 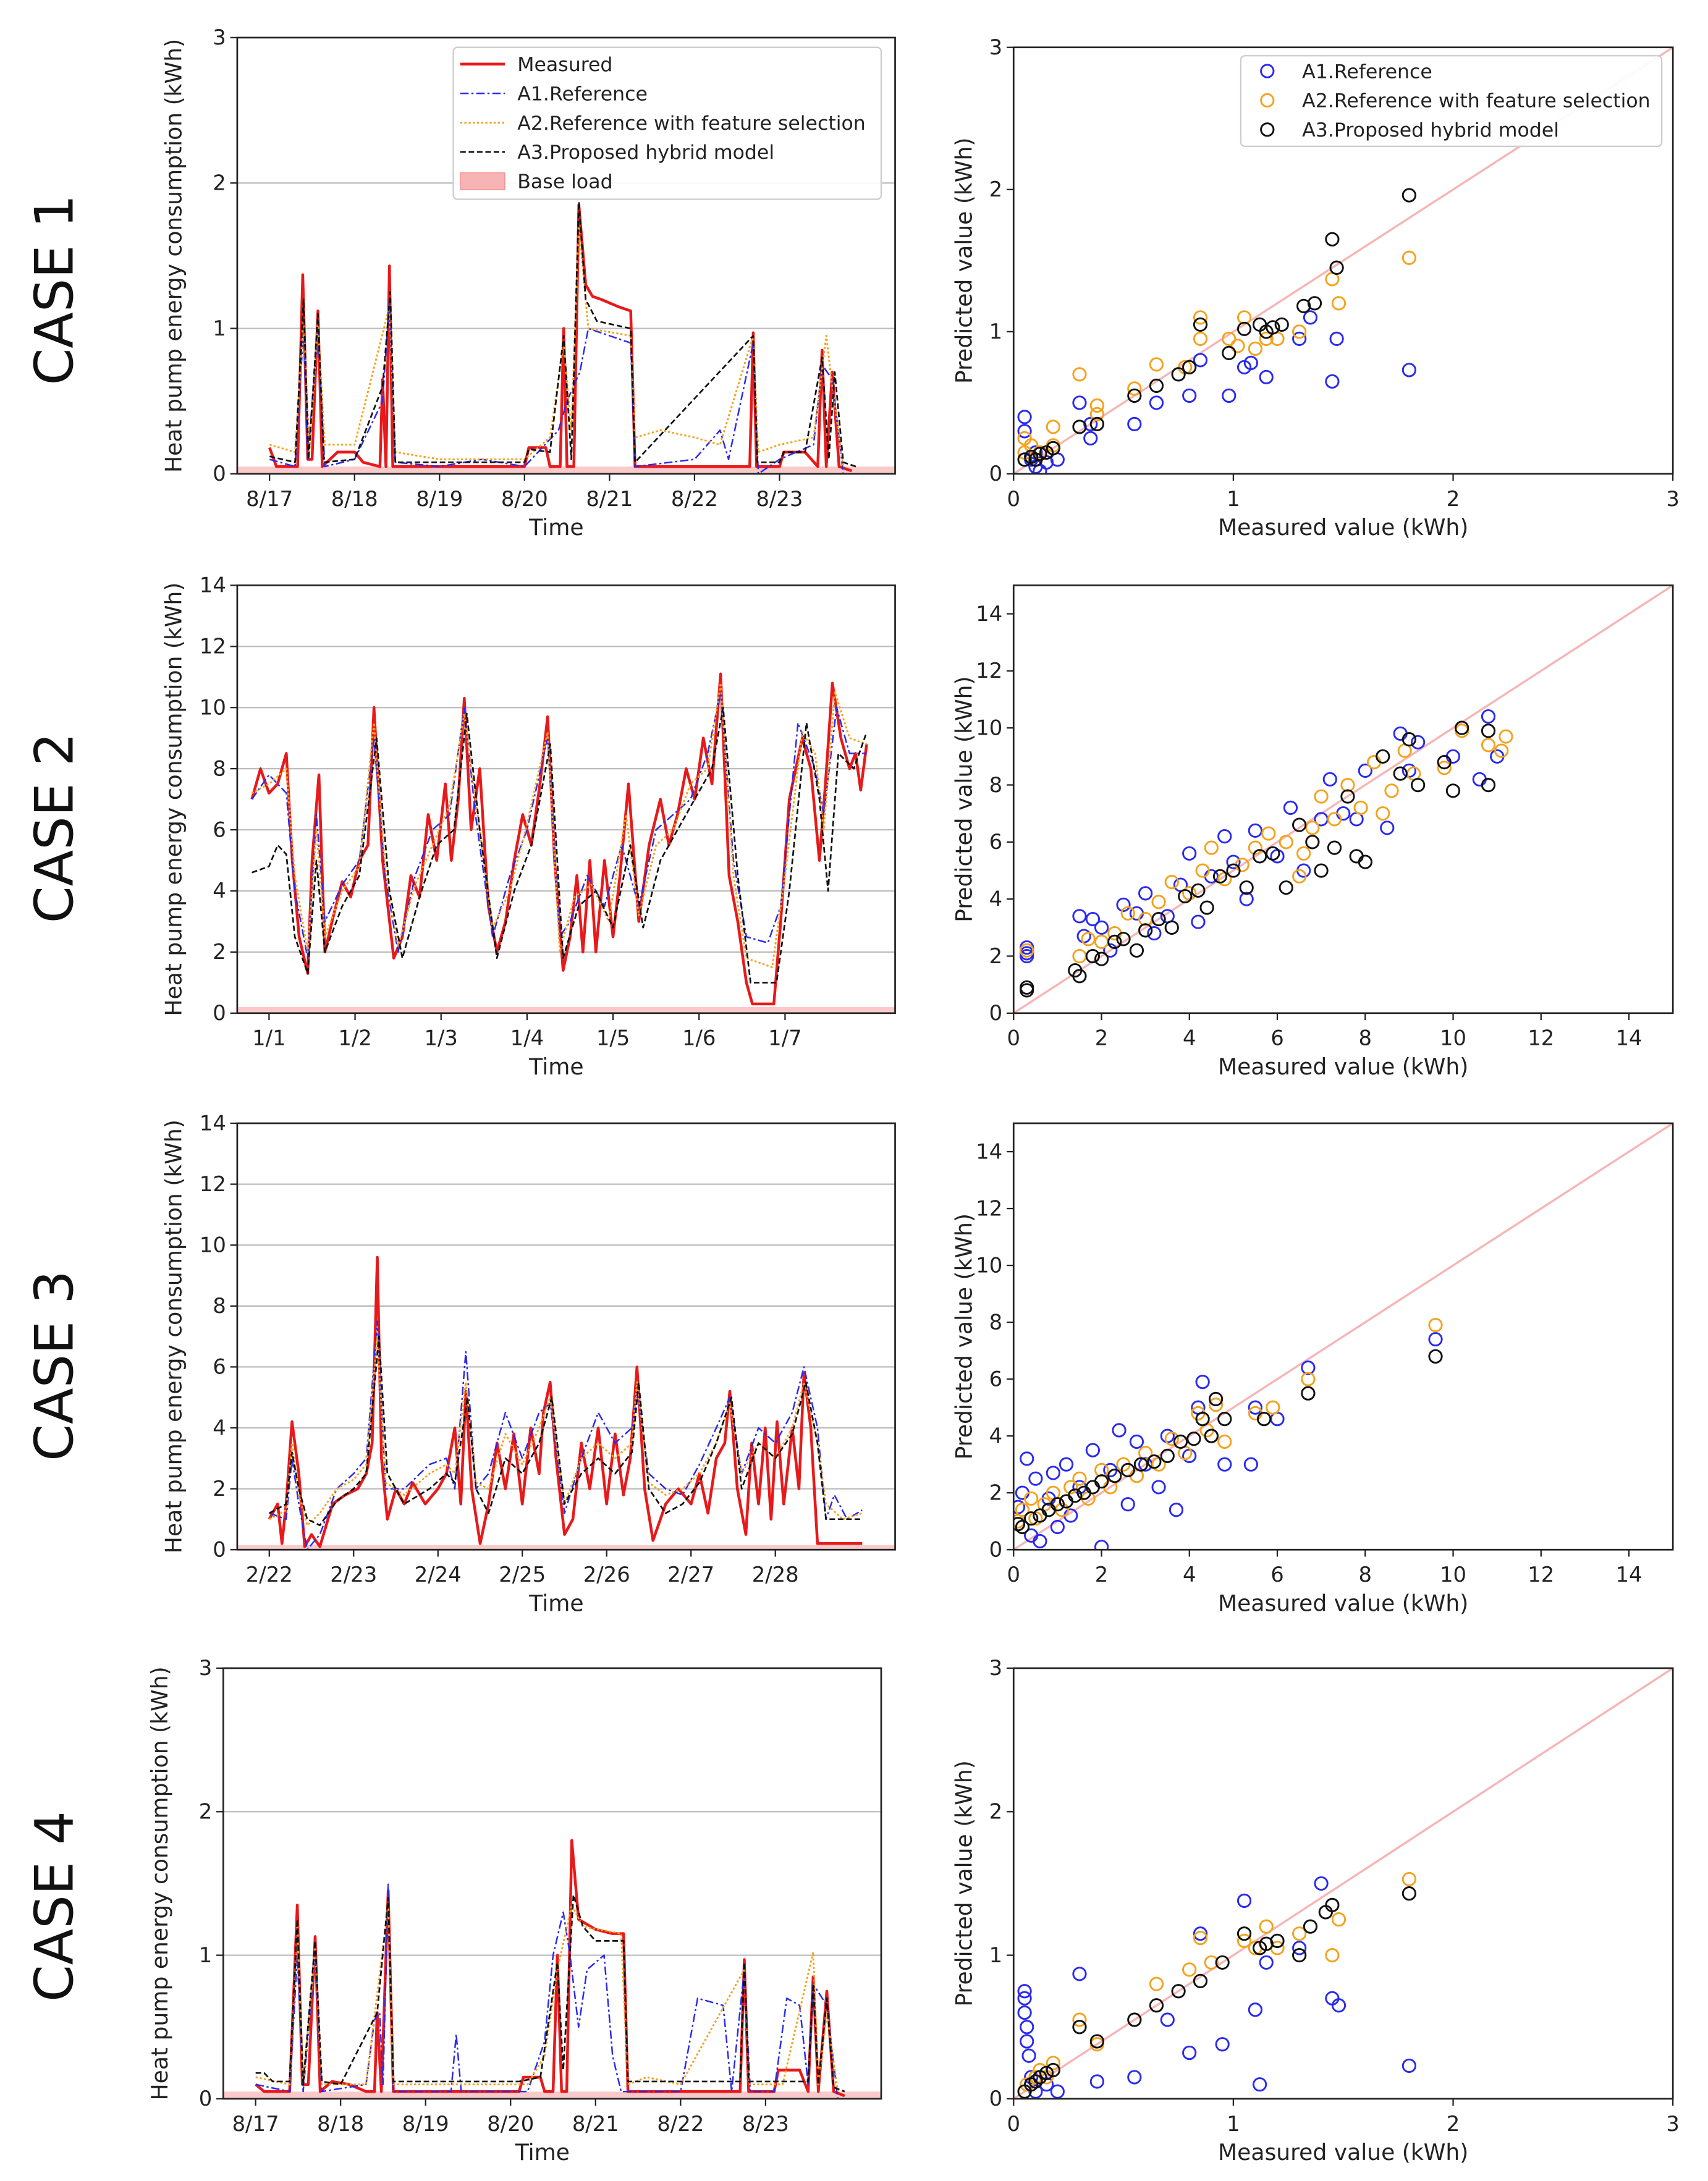 I want to click on x-tick-label: 2/23, so click(x=353, y=1575).